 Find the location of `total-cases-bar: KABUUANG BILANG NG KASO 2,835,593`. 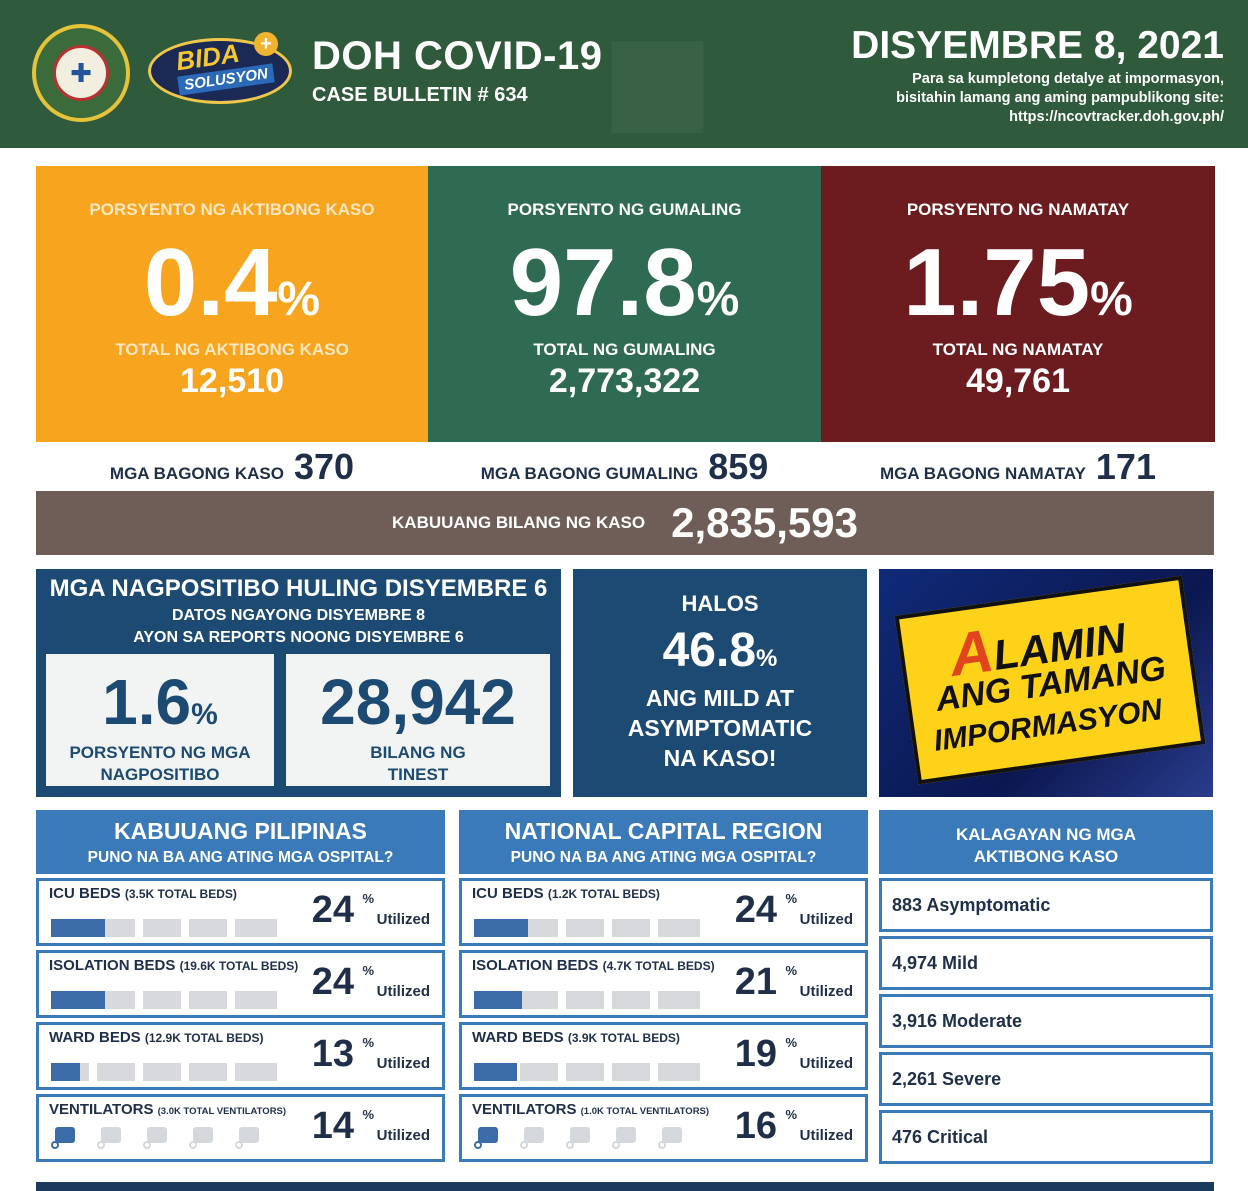

total-cases-bar: KABUUANG BILANG NG KASO 2,835,593 is located at coordinates (625, 523).